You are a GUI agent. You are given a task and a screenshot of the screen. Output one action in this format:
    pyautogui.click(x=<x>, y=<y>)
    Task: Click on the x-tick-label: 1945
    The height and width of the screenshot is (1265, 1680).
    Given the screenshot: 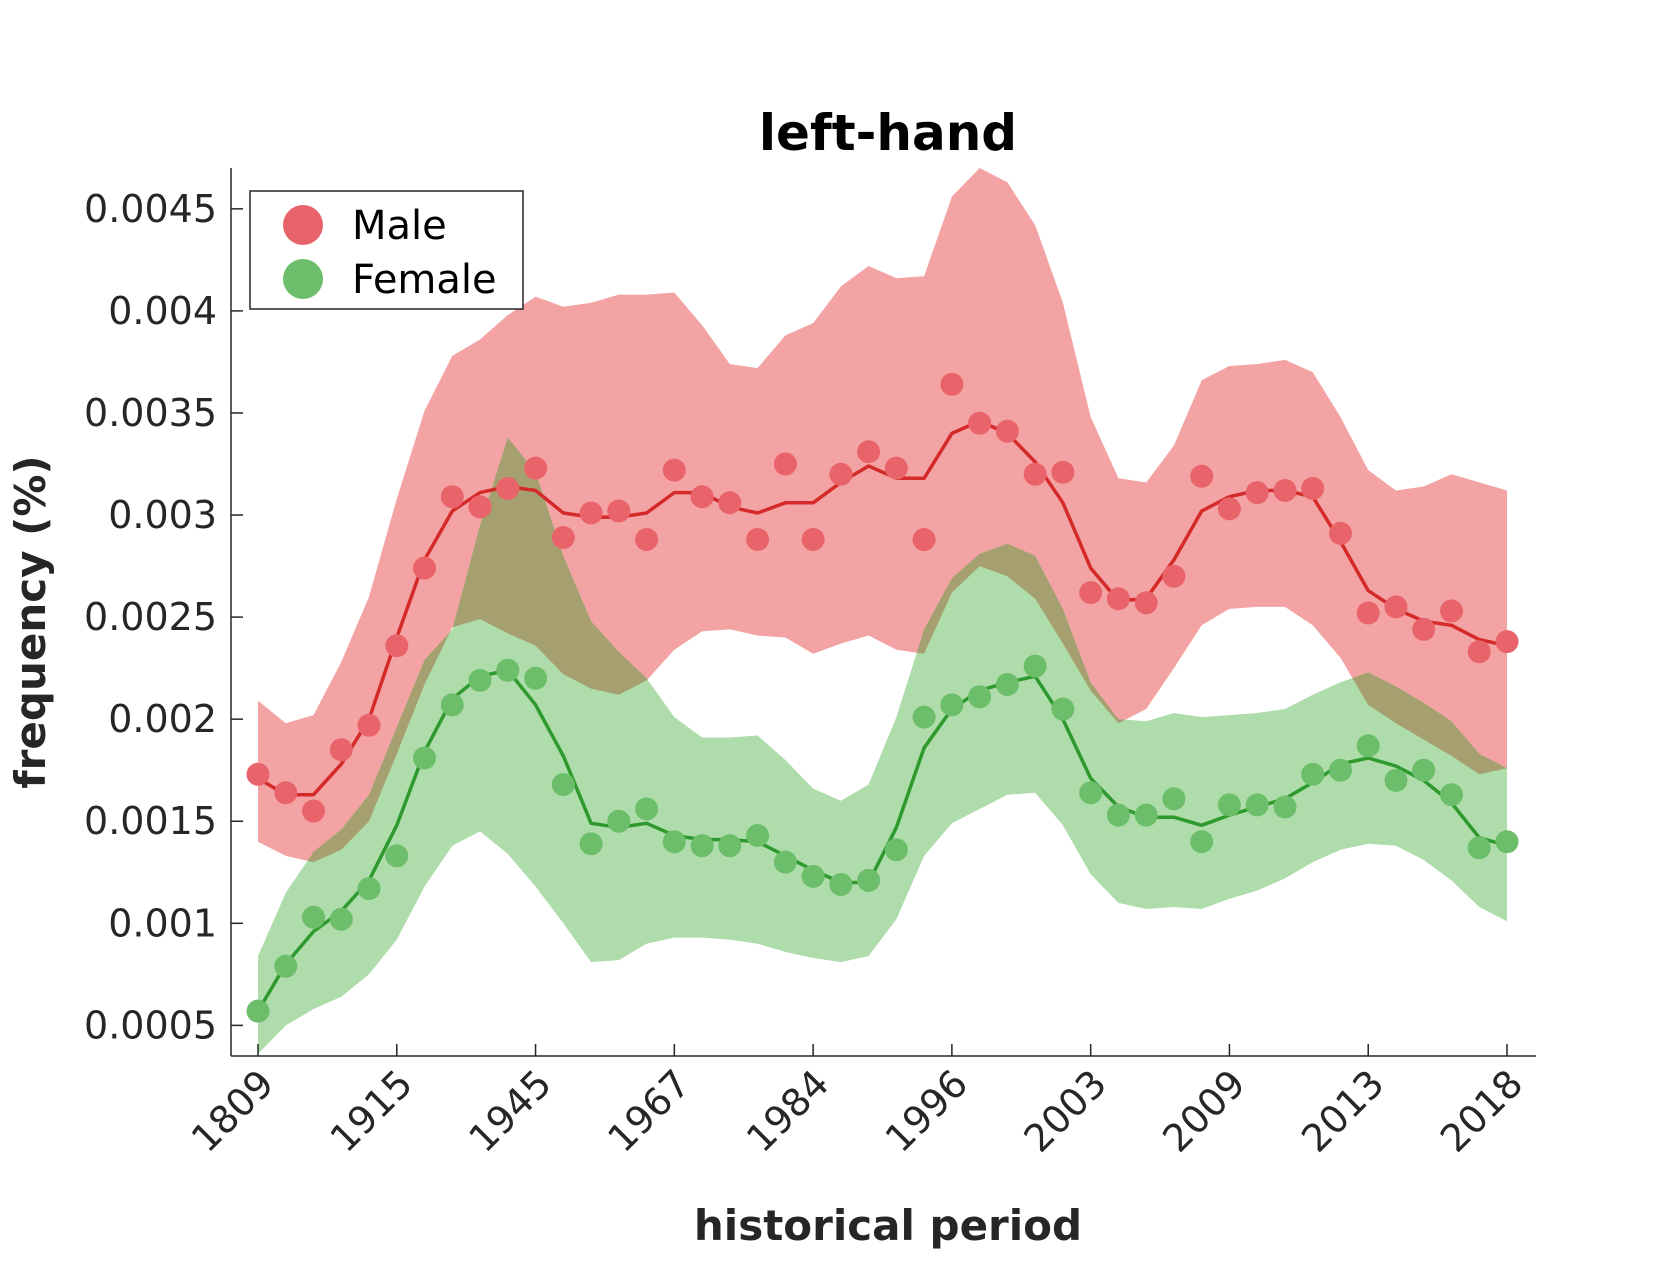 What is the action you would take?
    pyautogui.click(x=510, y=1111)
    